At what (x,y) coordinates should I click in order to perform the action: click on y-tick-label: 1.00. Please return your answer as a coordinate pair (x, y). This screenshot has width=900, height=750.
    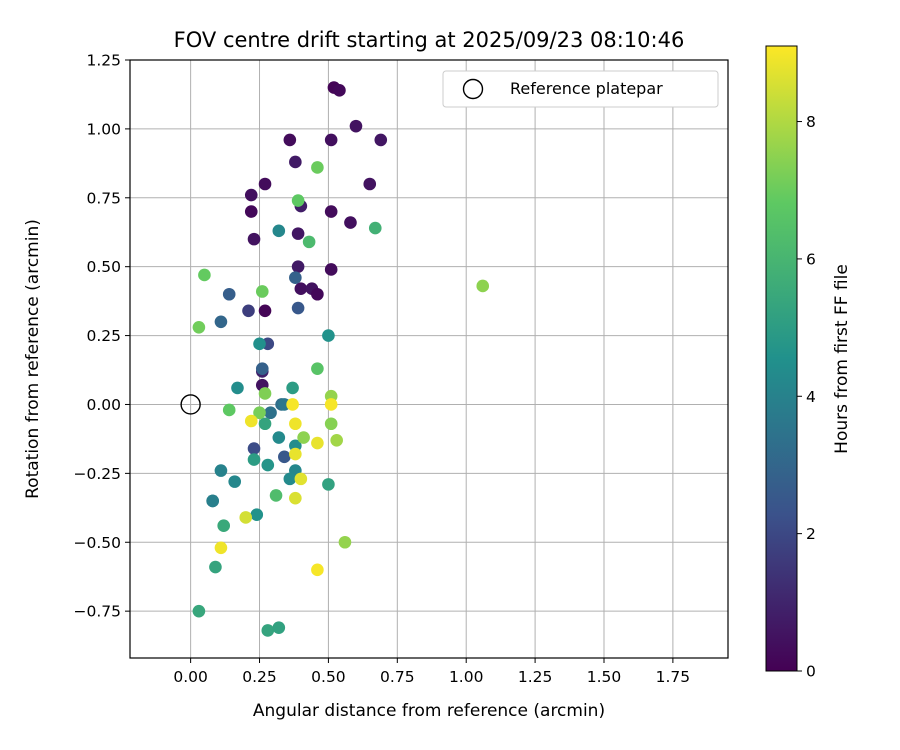
    Looking at the image, I should click on (103, 129).